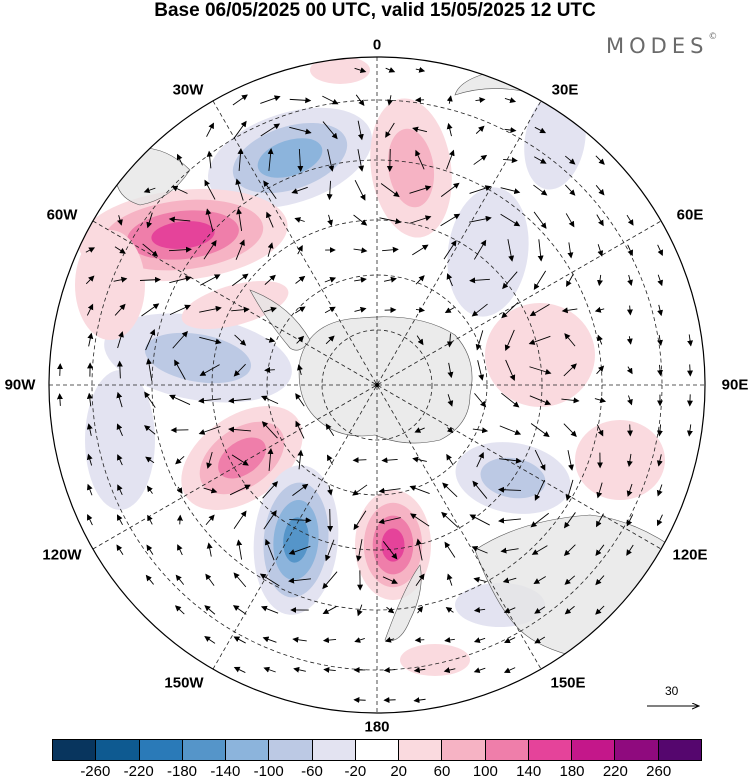 The height and width of the screenshot is (783, 750). I want to click on colorbar-tick-label: -260, so click(95, 771).